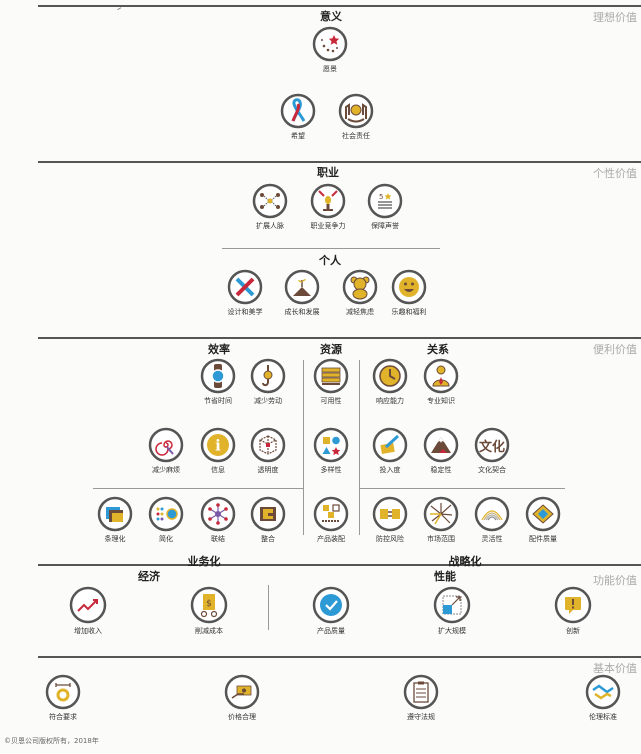  Describe the element at coordinates (381, 197) in the screenshot. I see `svg-text: 5` at that location.